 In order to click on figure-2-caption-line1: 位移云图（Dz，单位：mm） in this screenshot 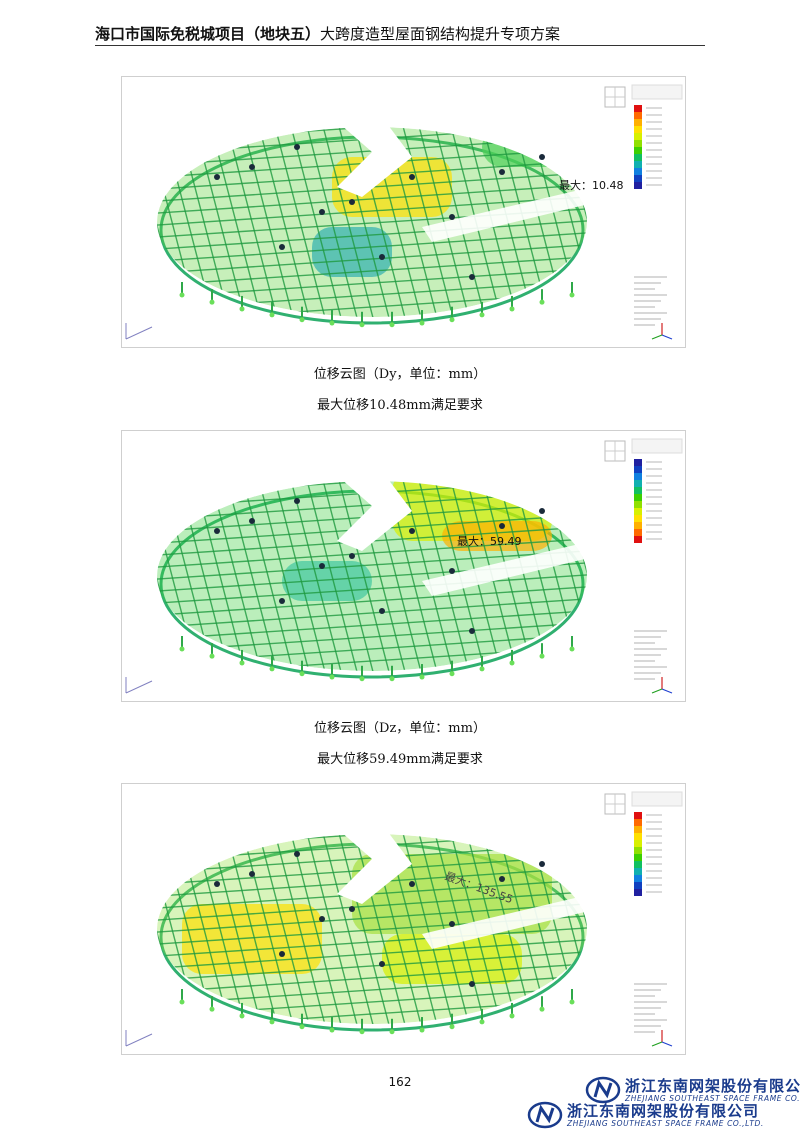, I will do `click(400, 728)`.